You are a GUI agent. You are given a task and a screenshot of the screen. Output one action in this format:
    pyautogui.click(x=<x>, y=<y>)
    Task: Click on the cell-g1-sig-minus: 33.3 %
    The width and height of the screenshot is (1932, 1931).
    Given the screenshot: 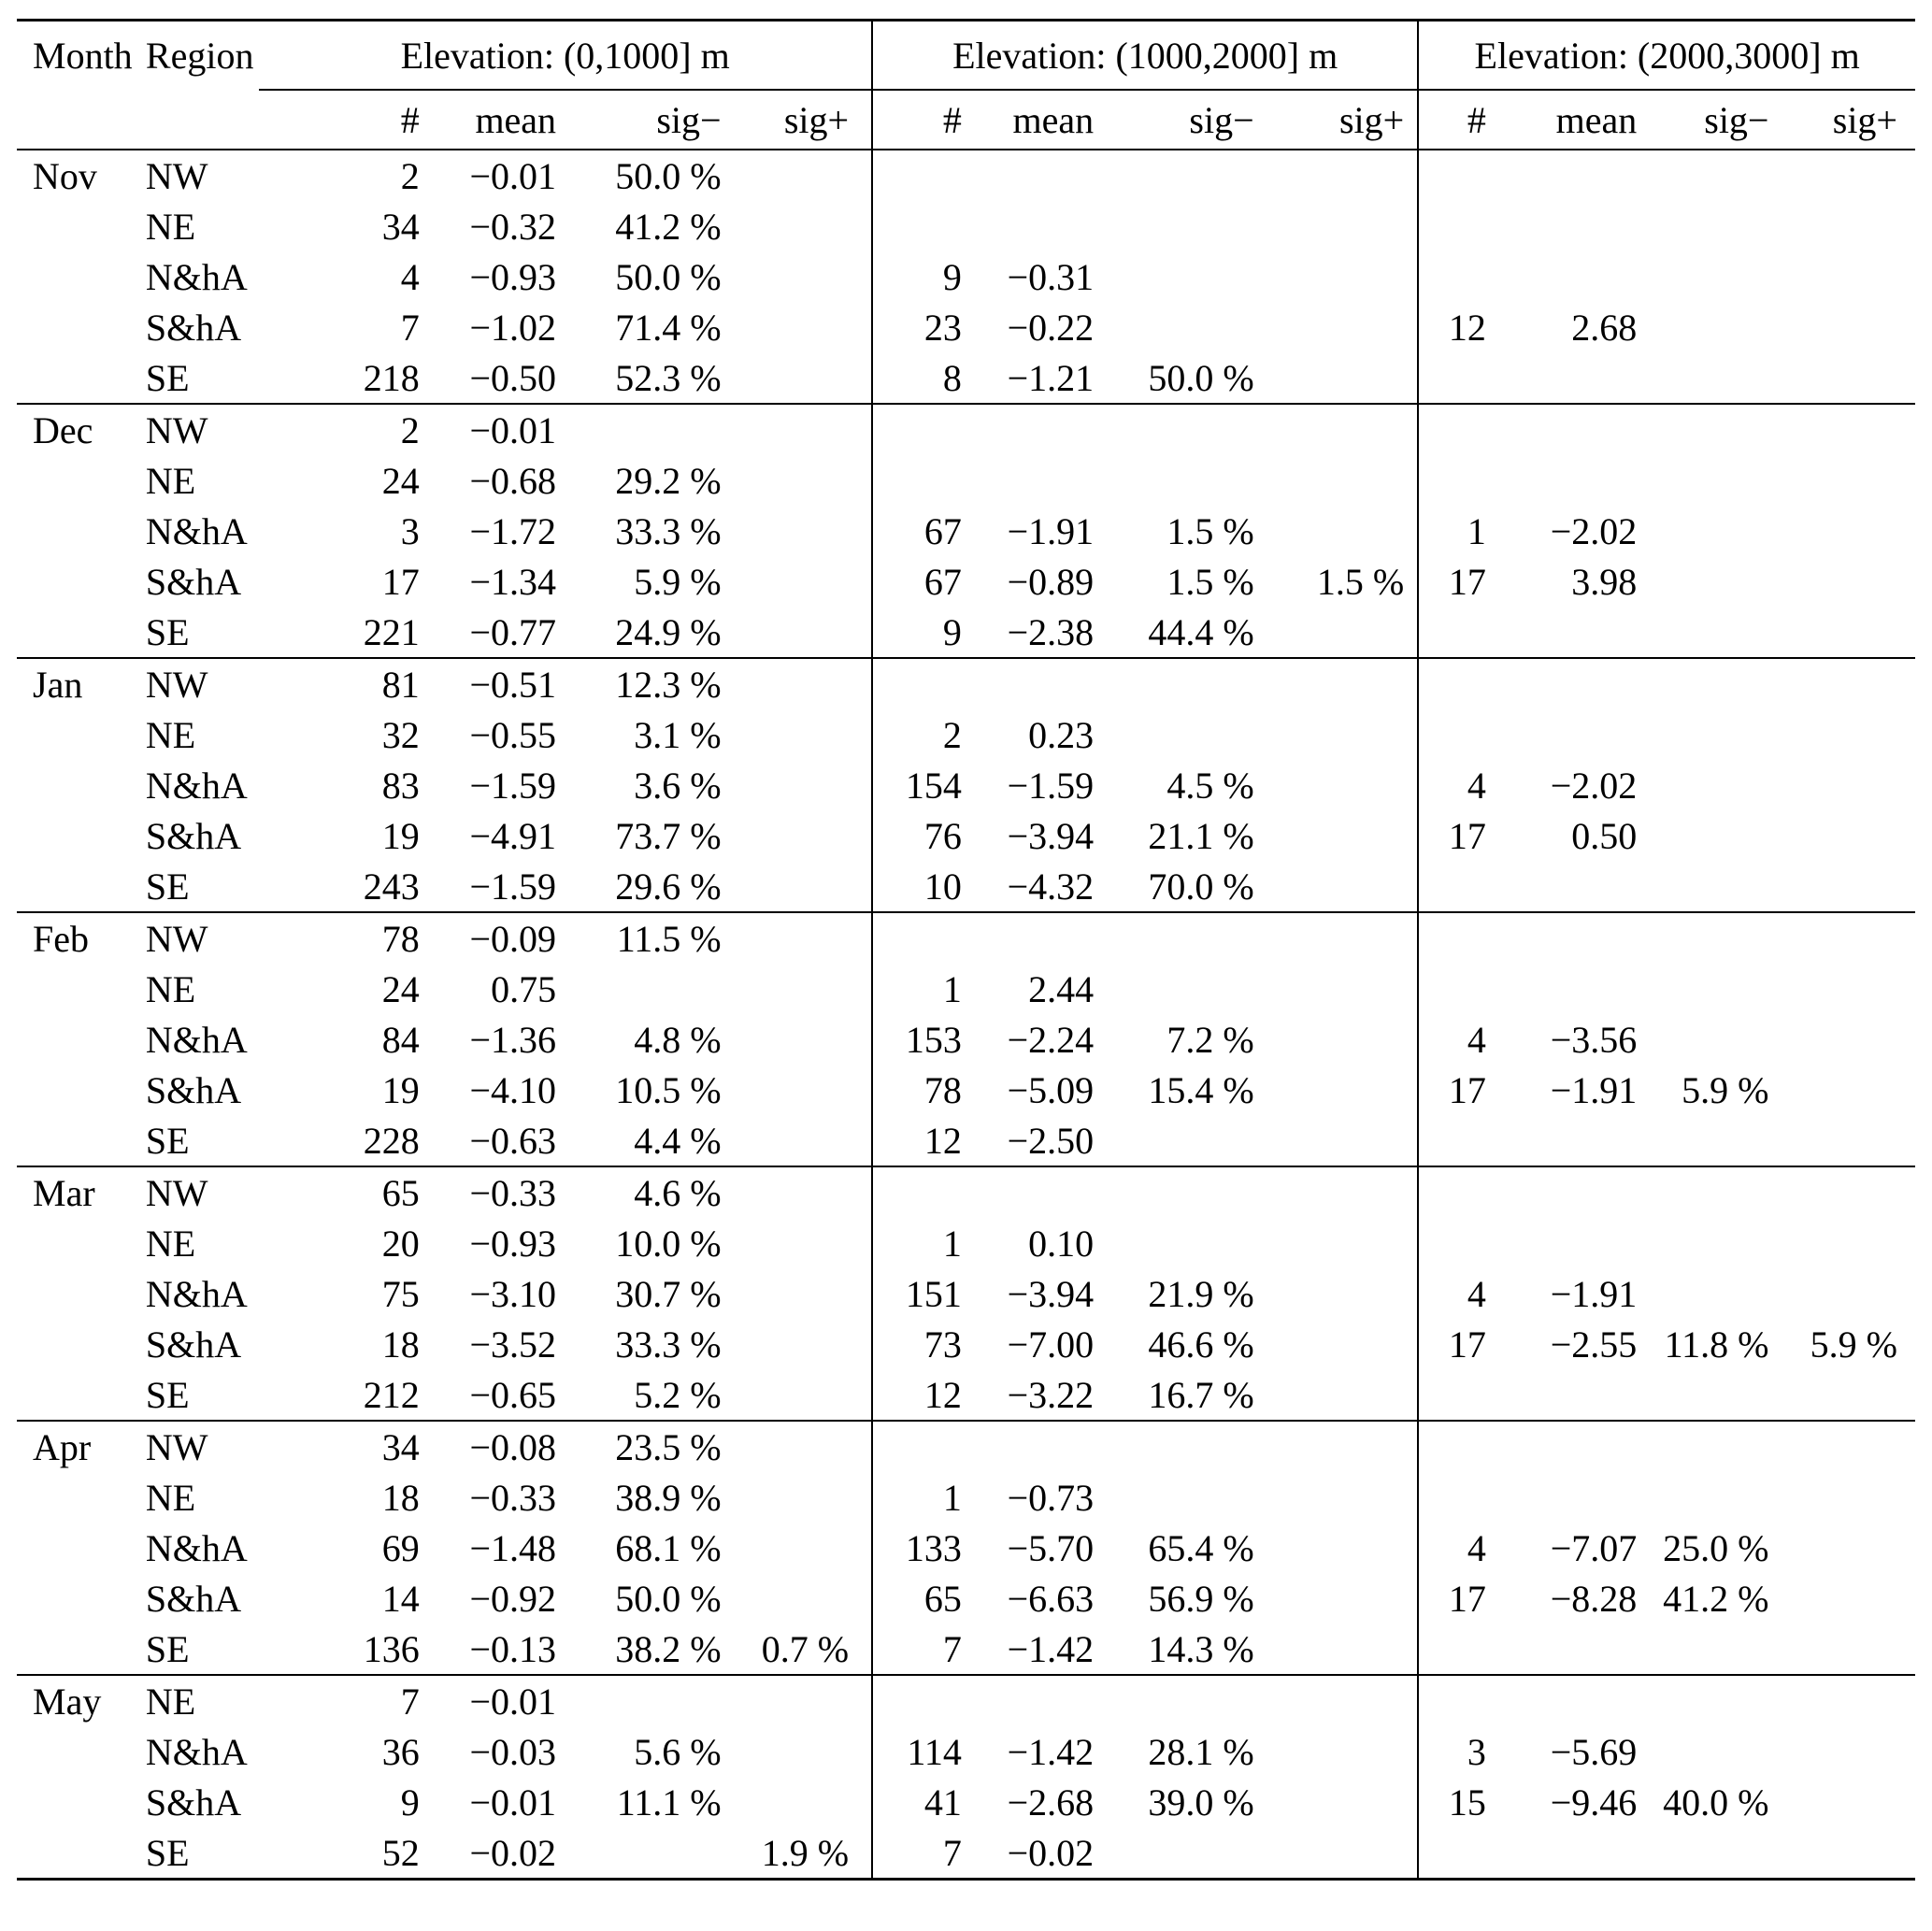 What is the action you would take?
    pyautogui.click(x=668, y=531)
    